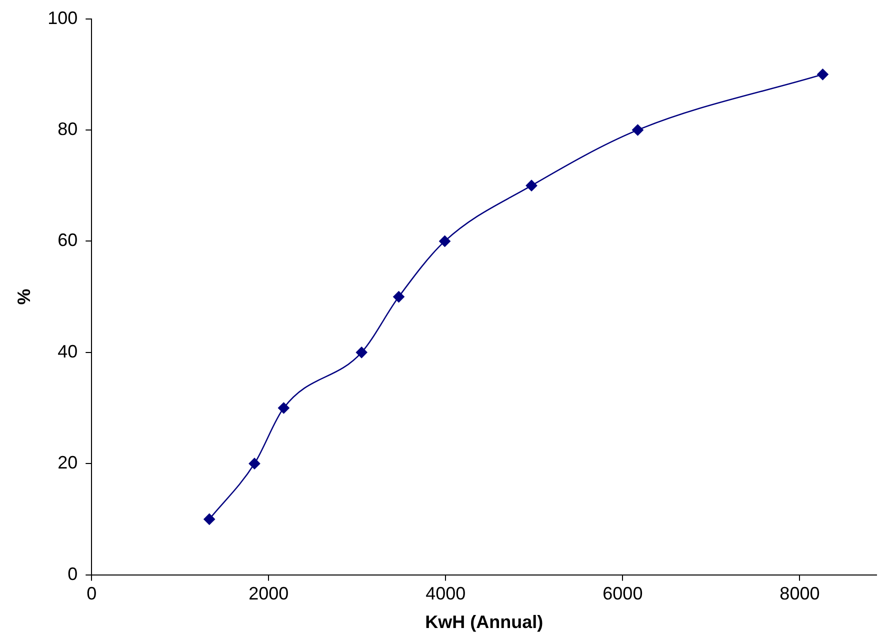 The image size is (883, 642). Describe the element at coordinates (622, 594) in the screenshot. I see `x-tick-label: 6000` at that location.